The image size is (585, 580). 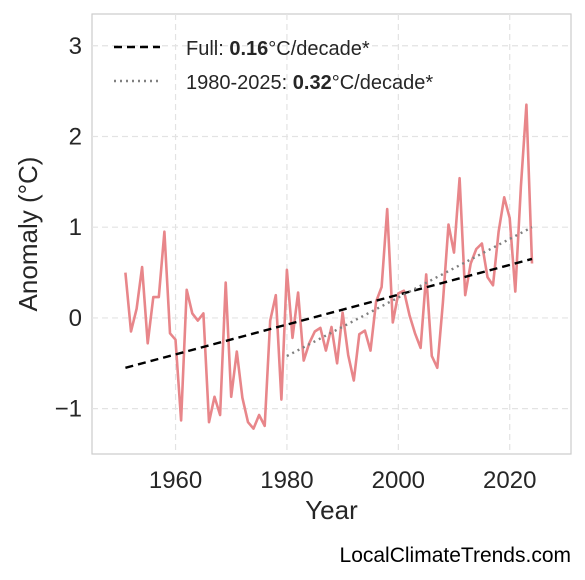 What do you see at coordinates (175, 480) in the screenshot?
I see `x-tick-label: 1960` at bounding box center [175, 480].